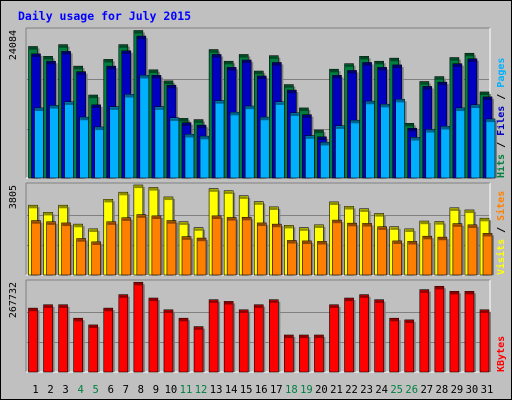  What do you see at coordinates (288, 227) in the screenshot?
I see `bar-visits-day-18-top` at bounding box center [288, 227].